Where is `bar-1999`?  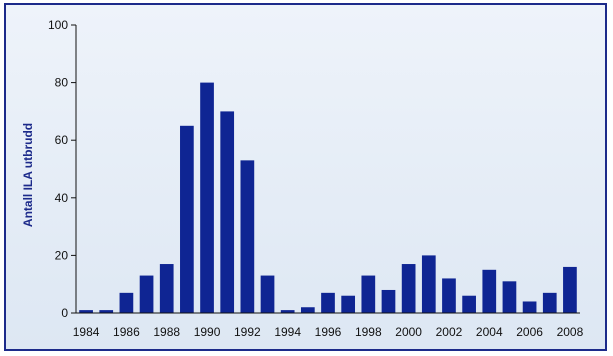 bar-1999 is located at coordinates (388, 301).